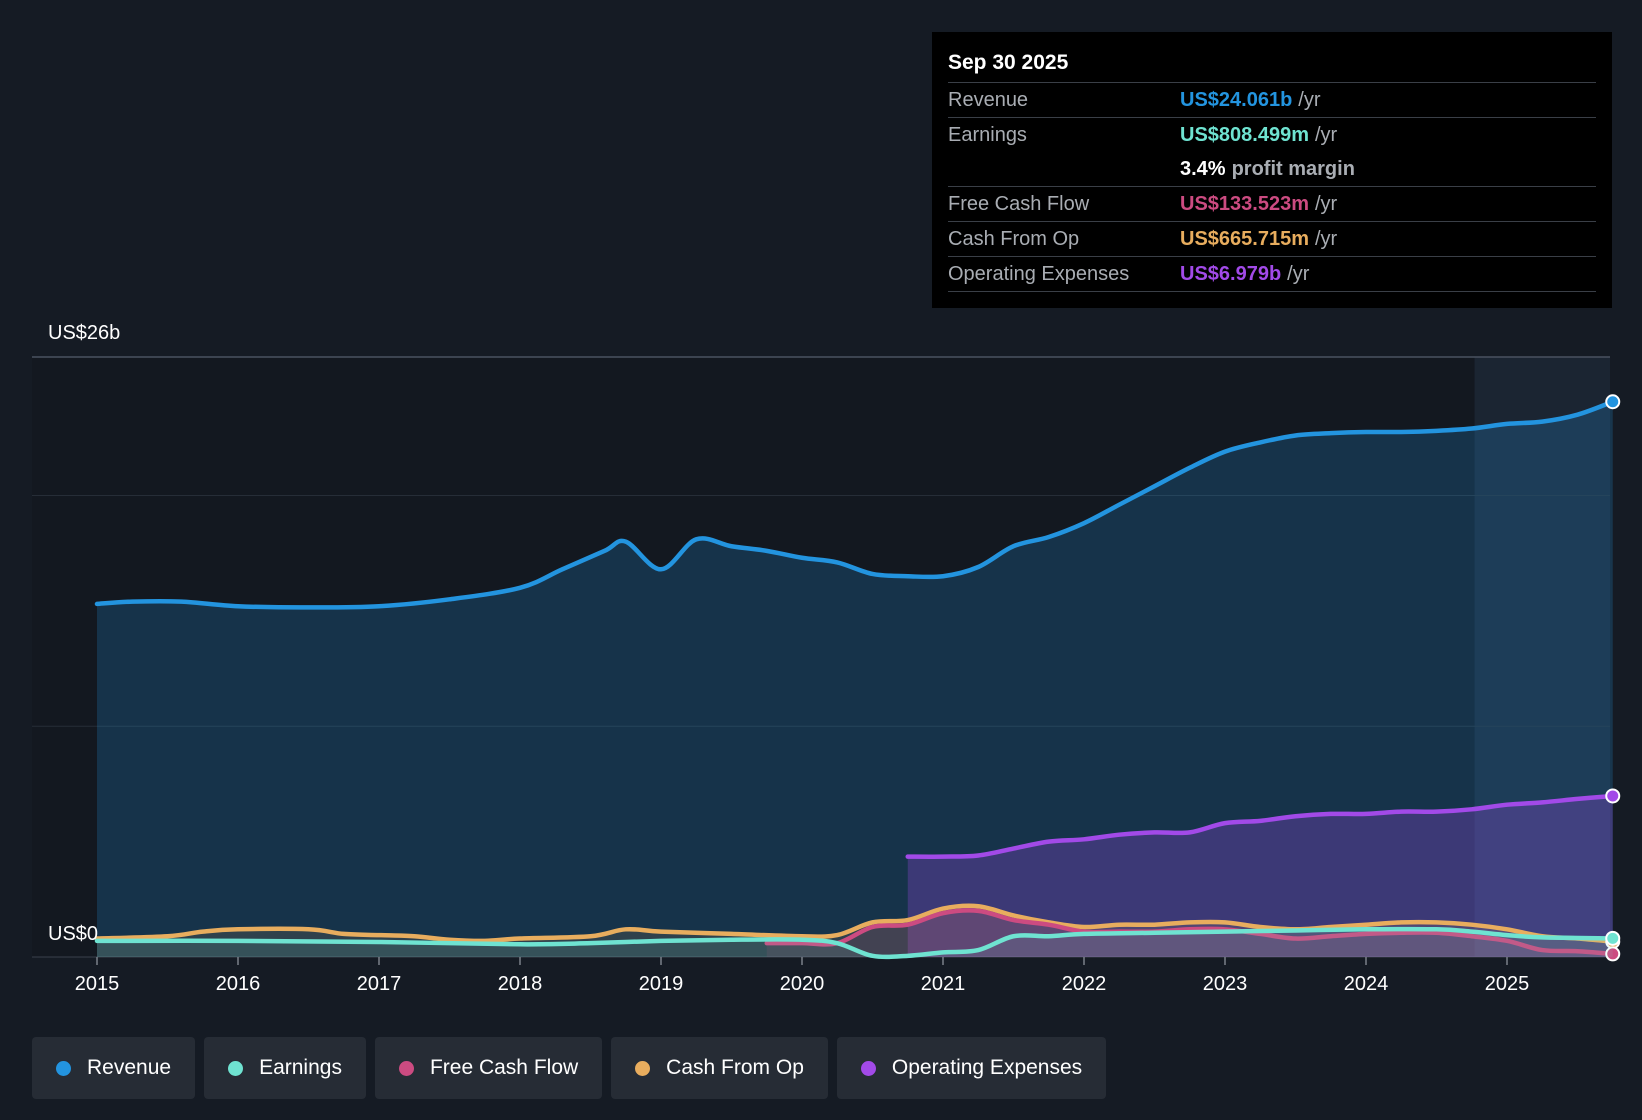  Describe the element at coordinates (1014, 239) in the screenshot. I see `tooltip-label: Cash From Op` at that location.